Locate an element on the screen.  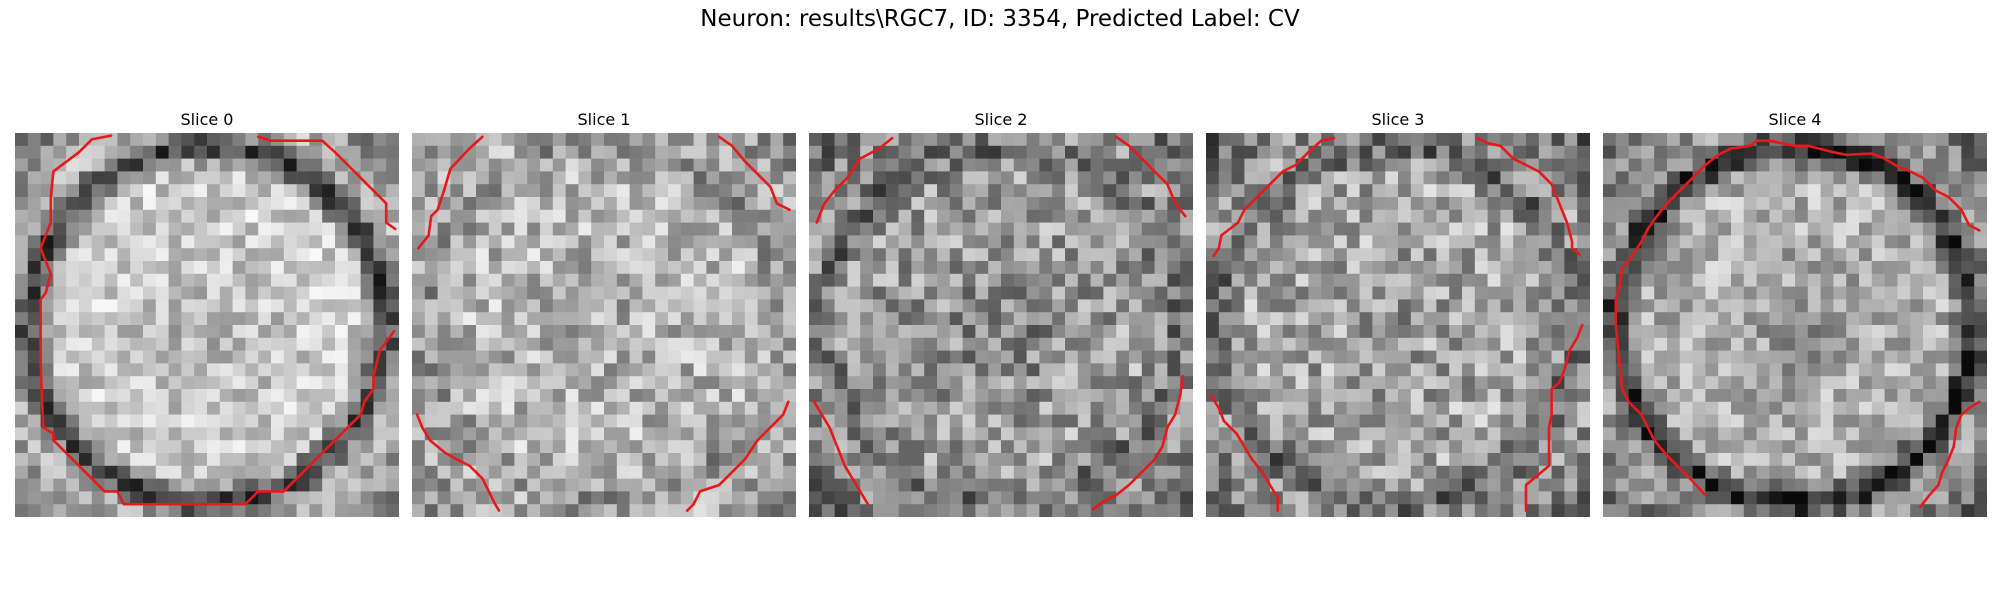
slice-0-image is located at coordinates (207, 325).